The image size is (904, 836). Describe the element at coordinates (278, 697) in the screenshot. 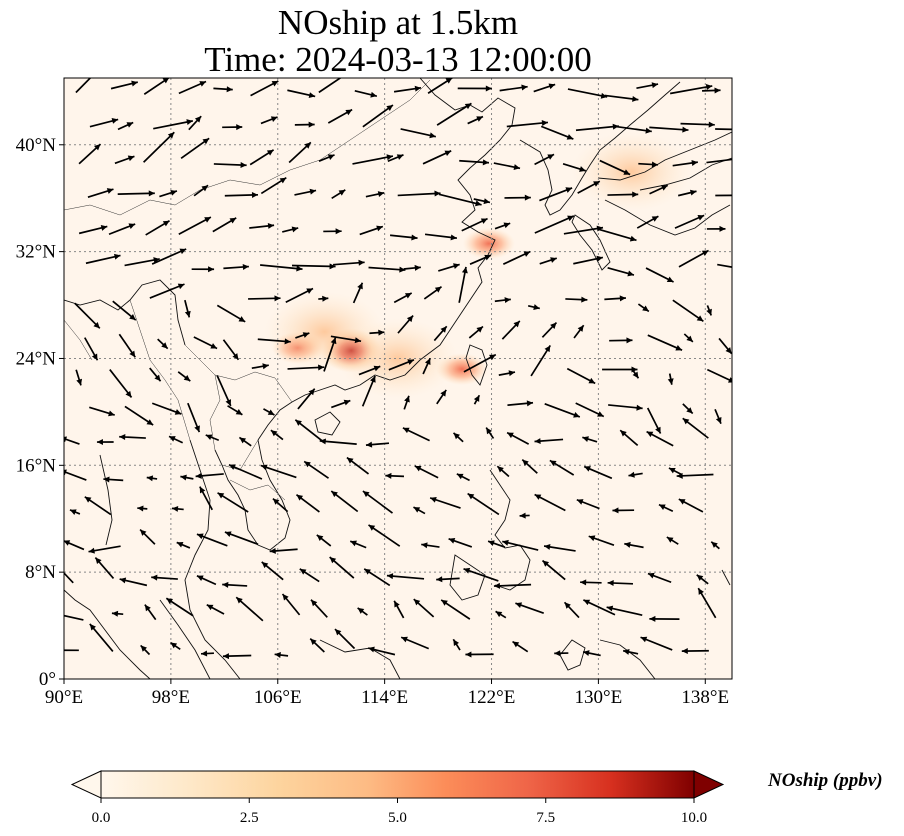

I see `lon-tick-label: 106°E` at that location.